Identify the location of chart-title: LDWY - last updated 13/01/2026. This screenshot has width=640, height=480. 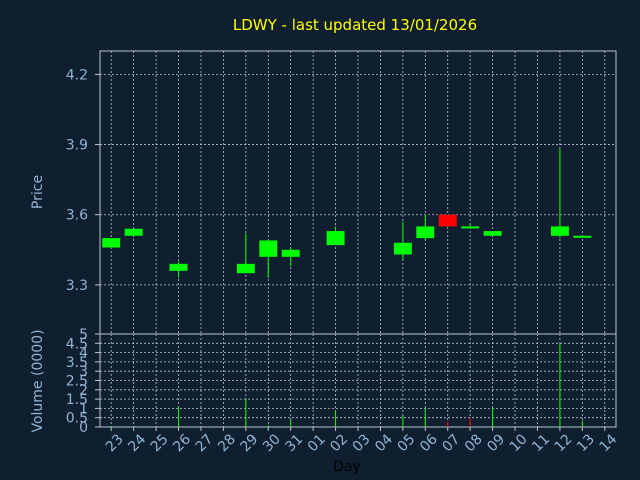
(355, 25).